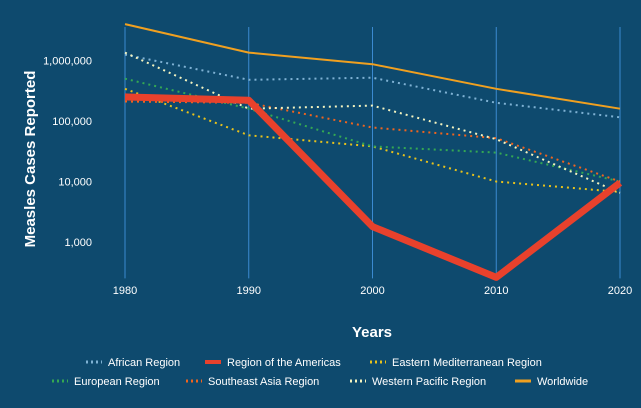 The height and width of the screenshot is (408, 641). What do you see at coordinates (72, 122) in the screenshot?
I see `y-tick-label: 100,000` at bounding box center [72, 122].